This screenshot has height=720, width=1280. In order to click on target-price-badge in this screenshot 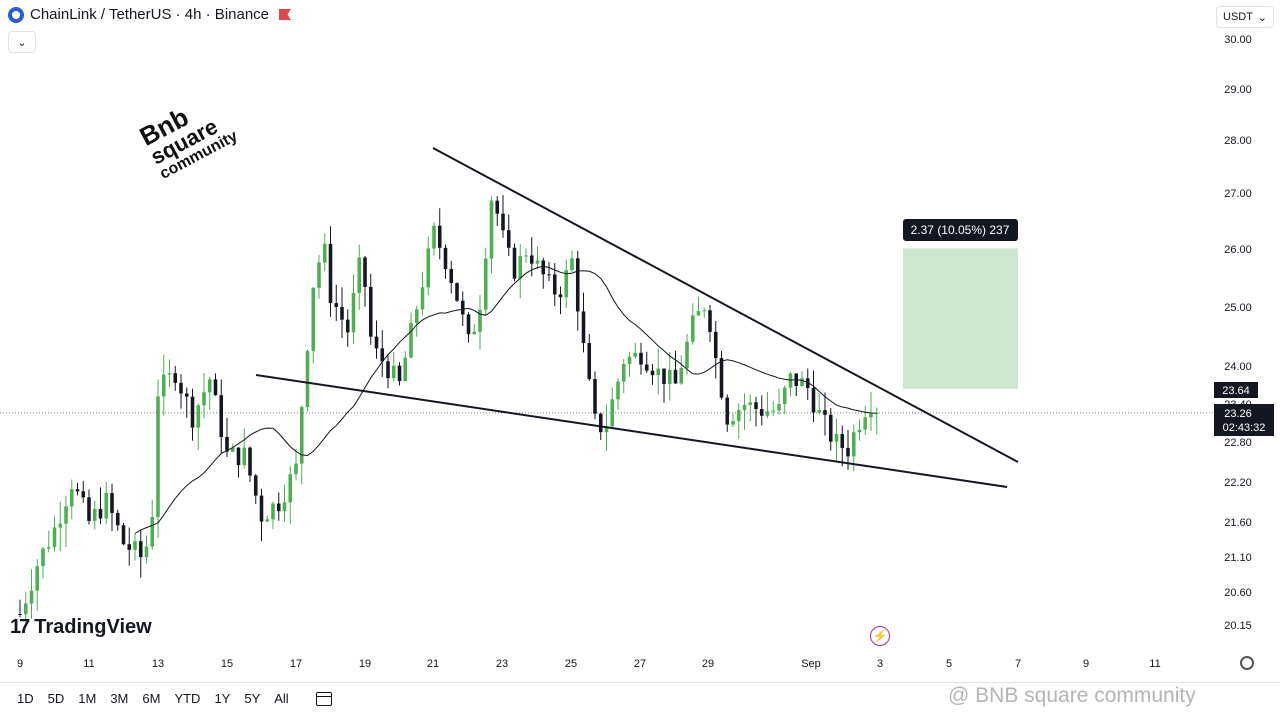, I will do `click(1236, 390)`.